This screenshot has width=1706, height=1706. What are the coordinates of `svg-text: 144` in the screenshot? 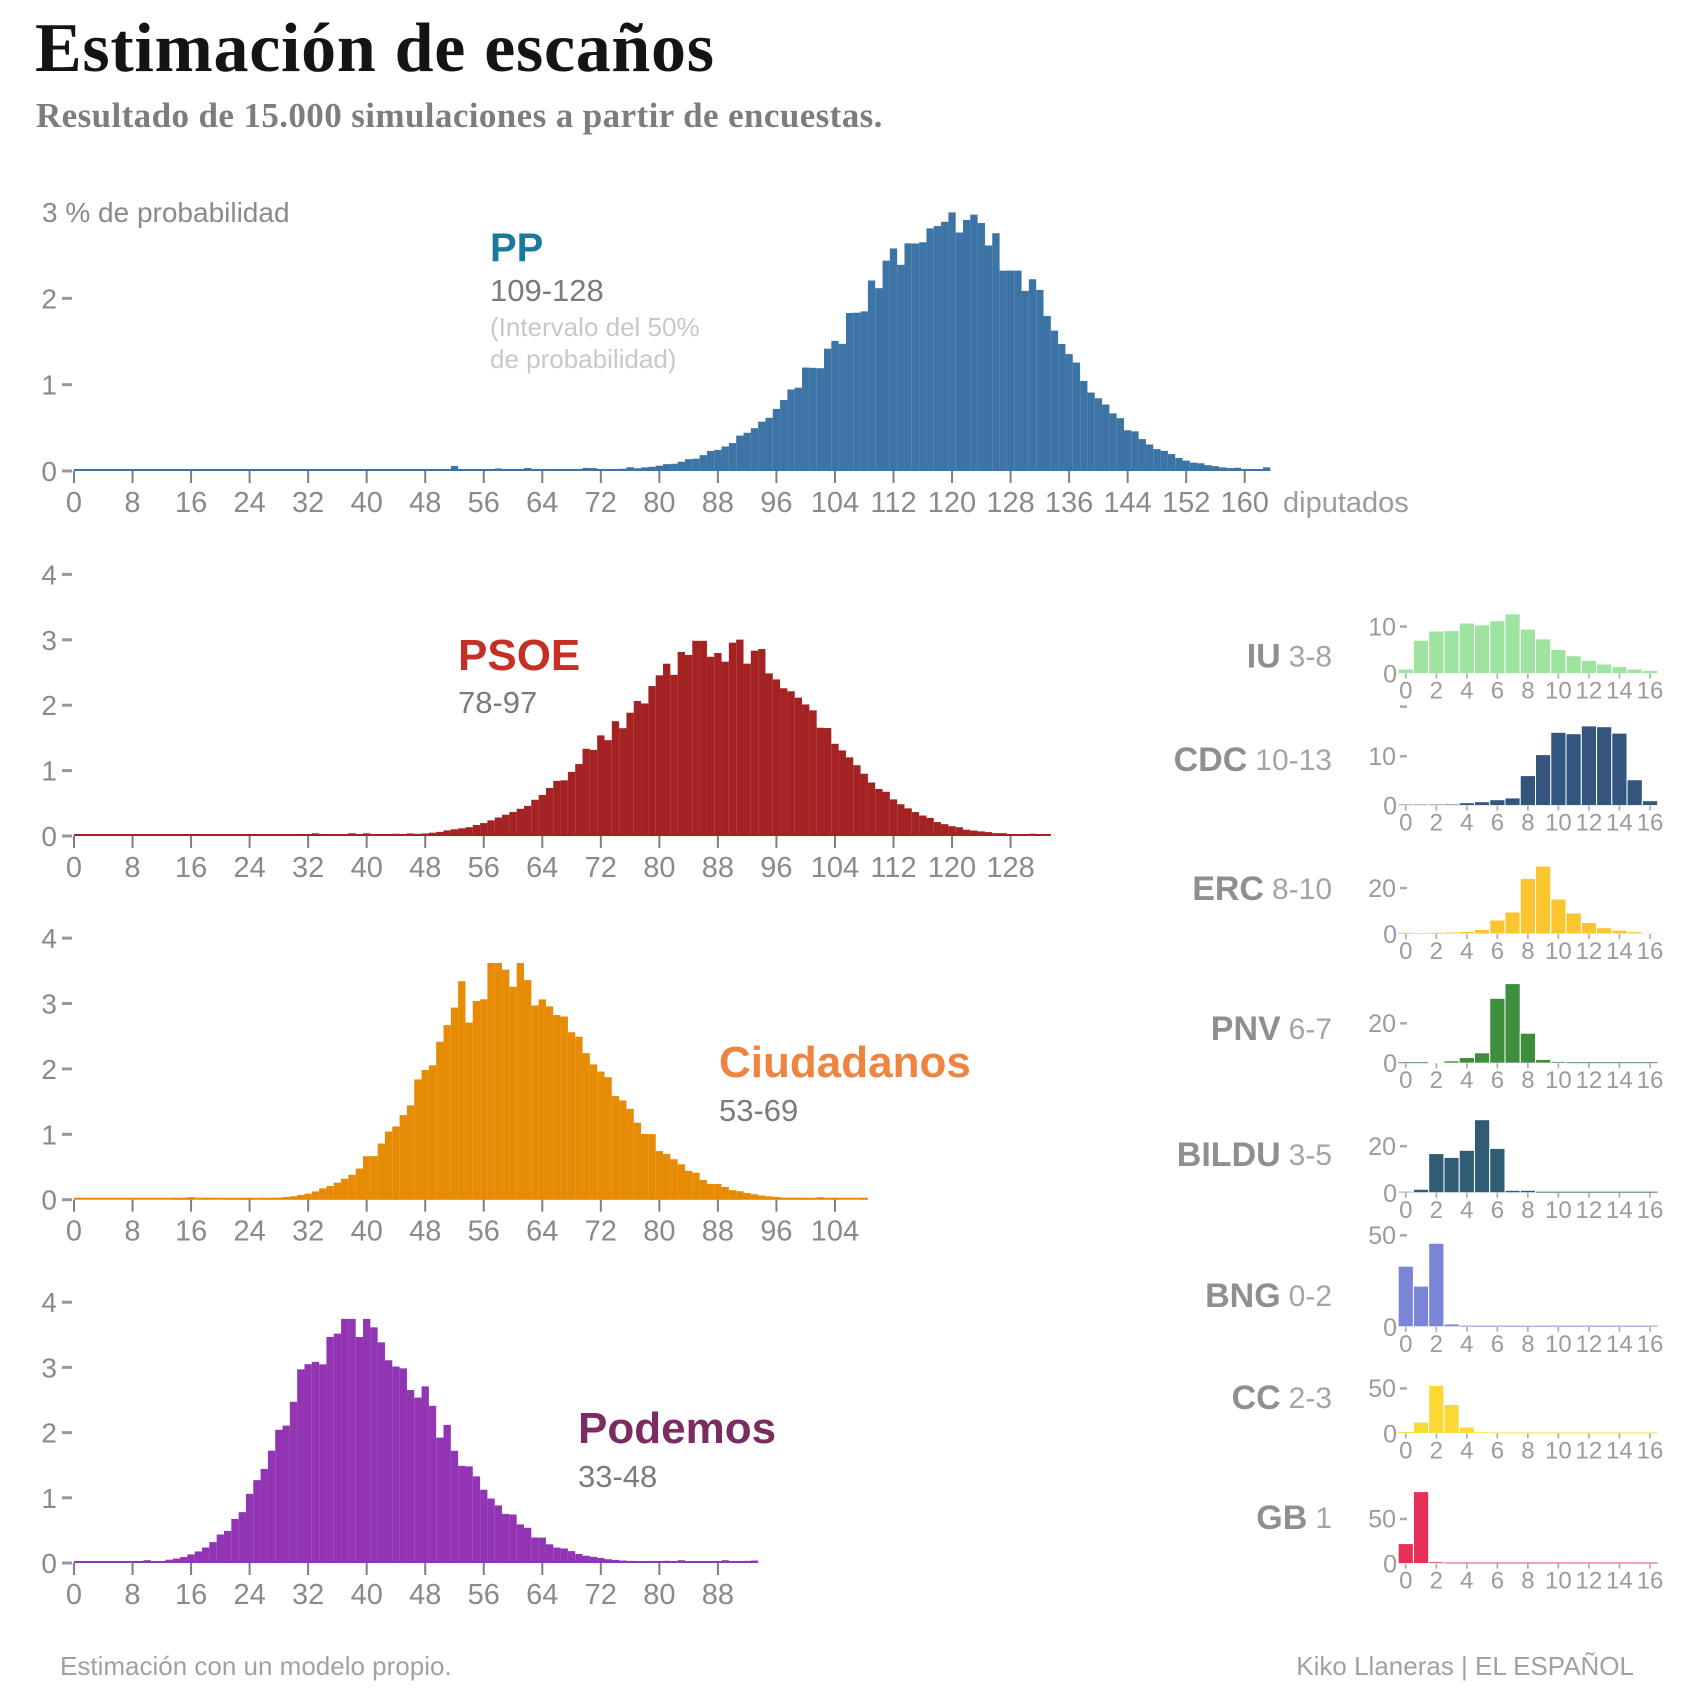 It's located at (1127, 503).